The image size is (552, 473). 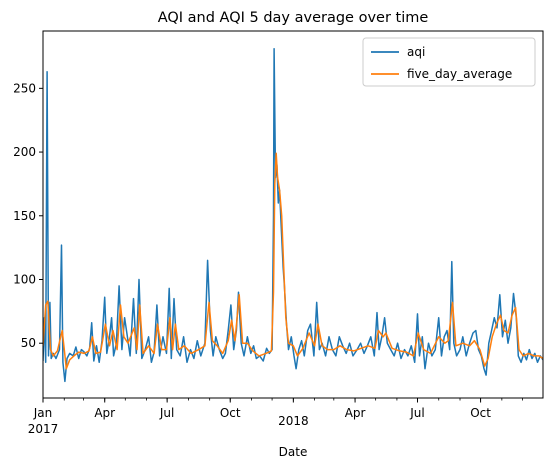 I want to click on y-tick-label: 50, so click(x=28, y=343).